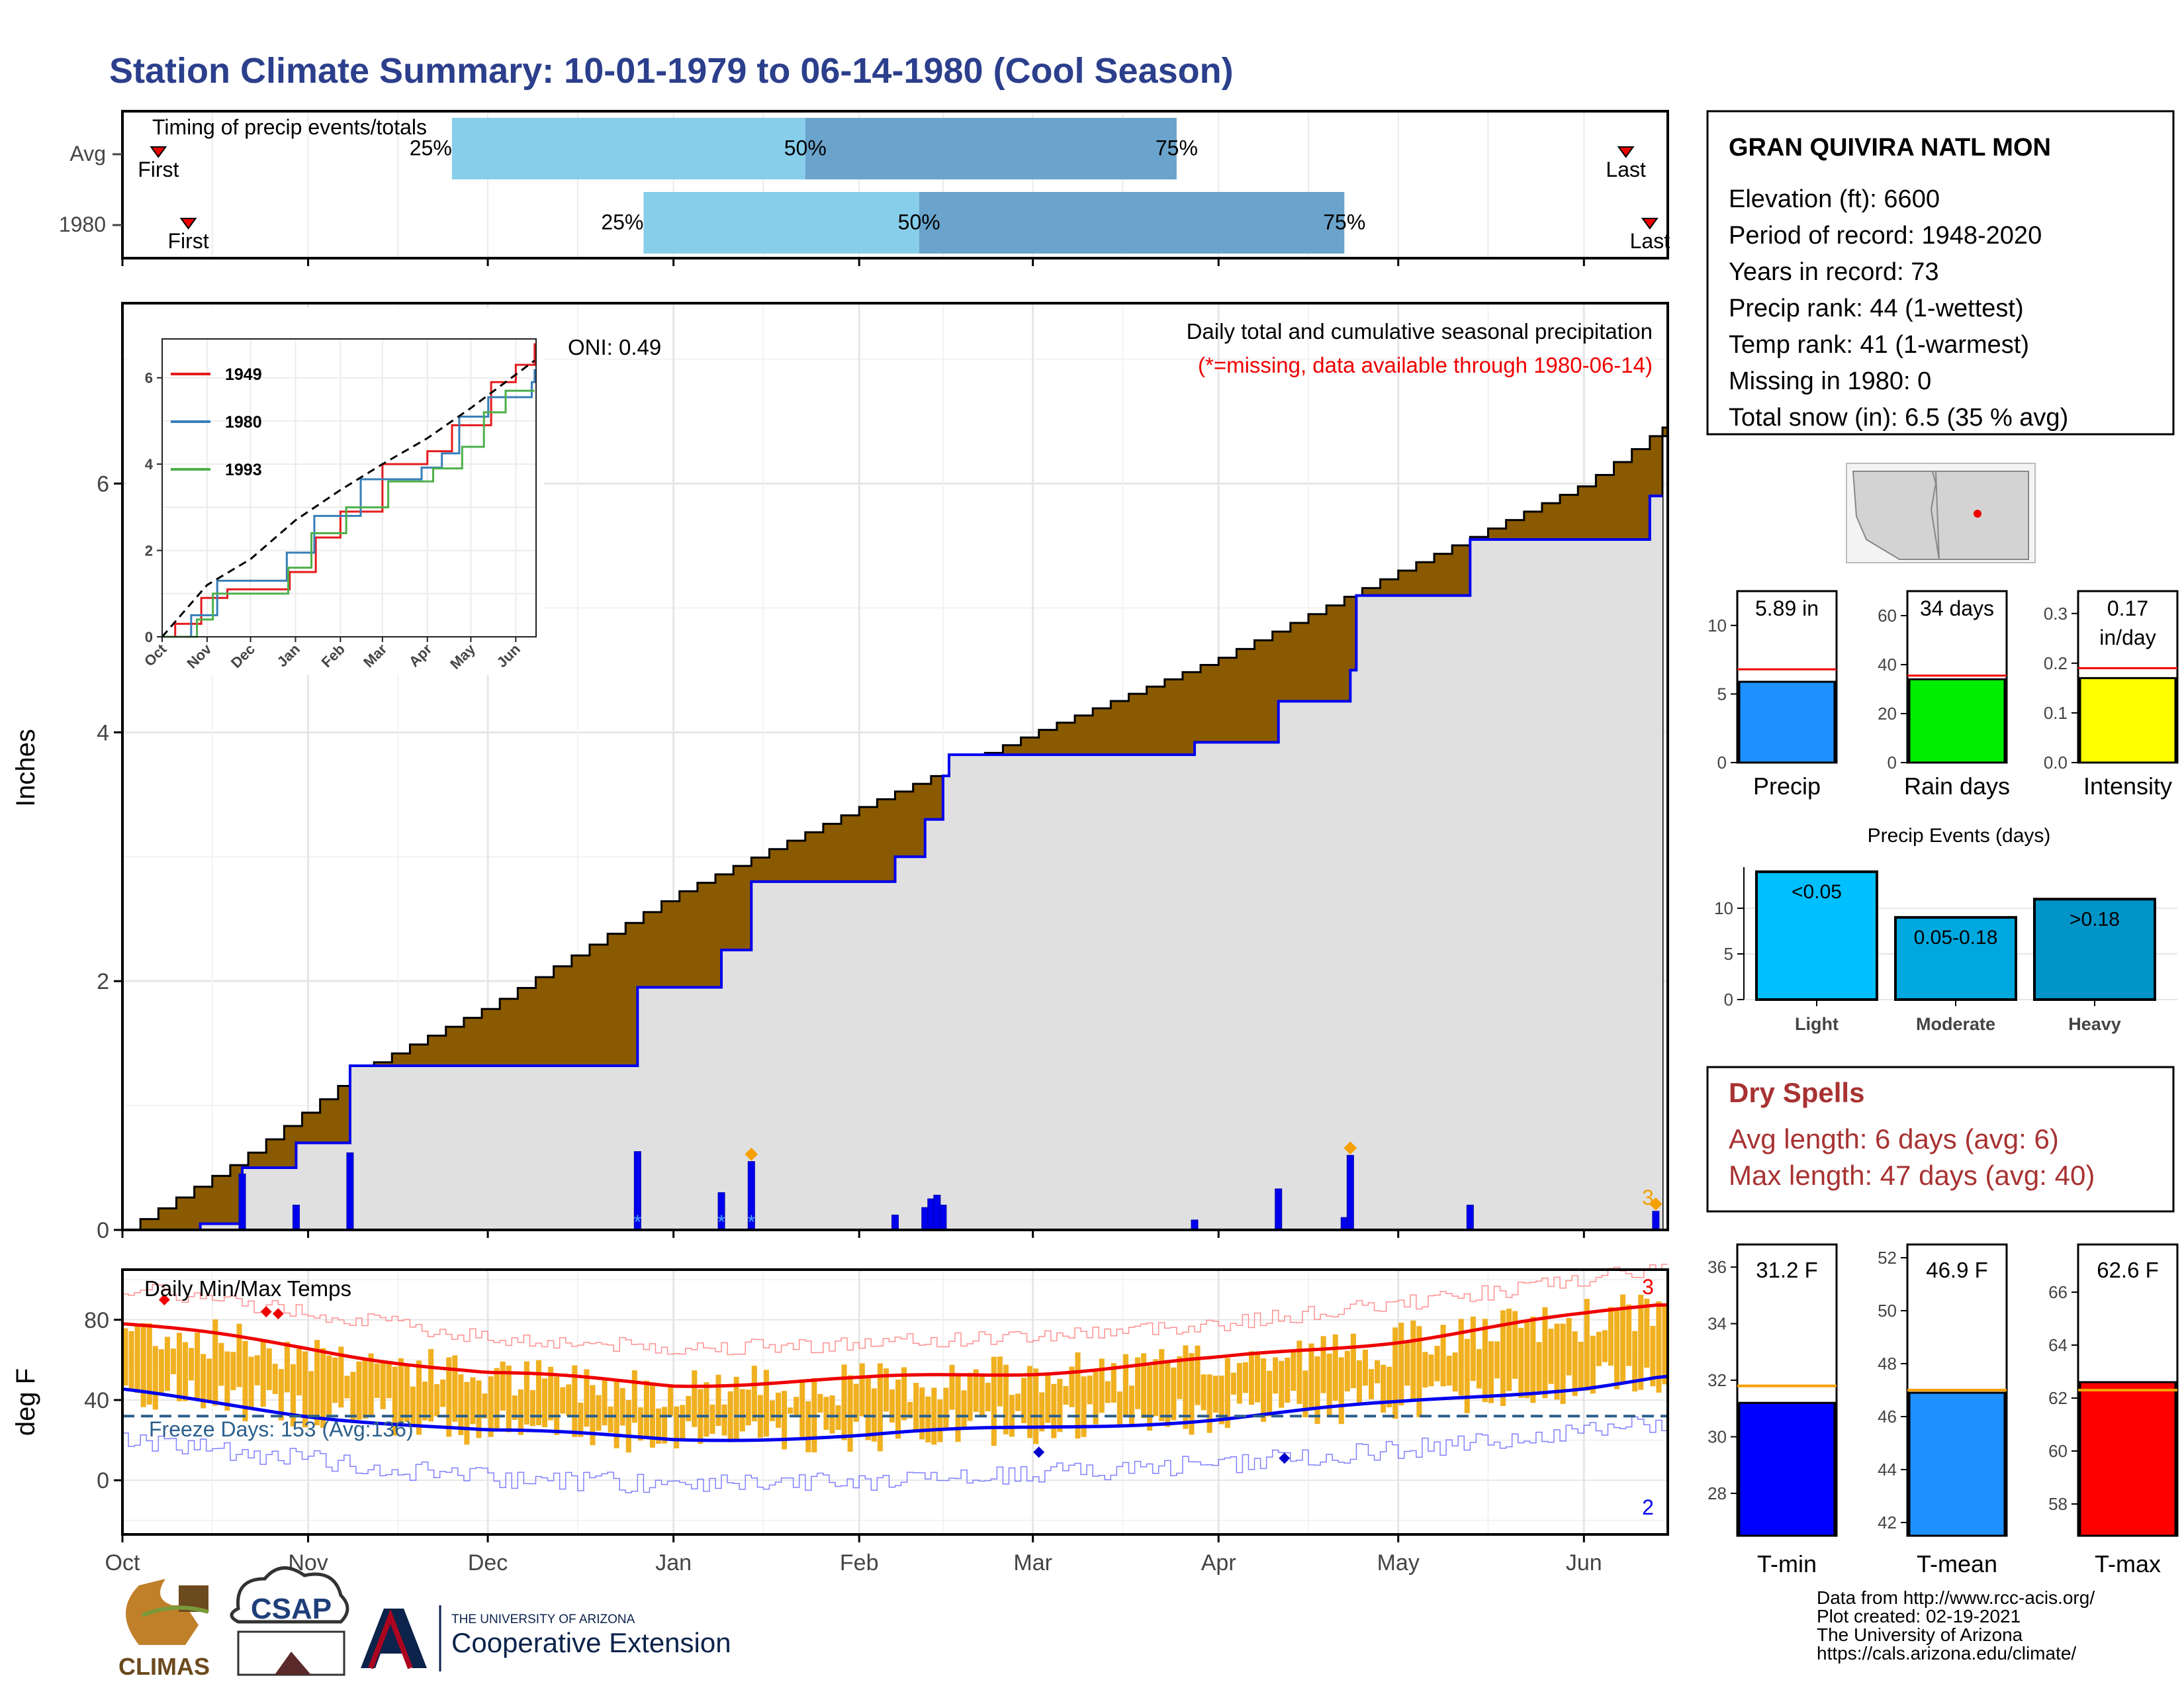  Describe the element at coordinates (1787, 786) in the screenshot. I see `summary-bar-label: Precip` at that location.